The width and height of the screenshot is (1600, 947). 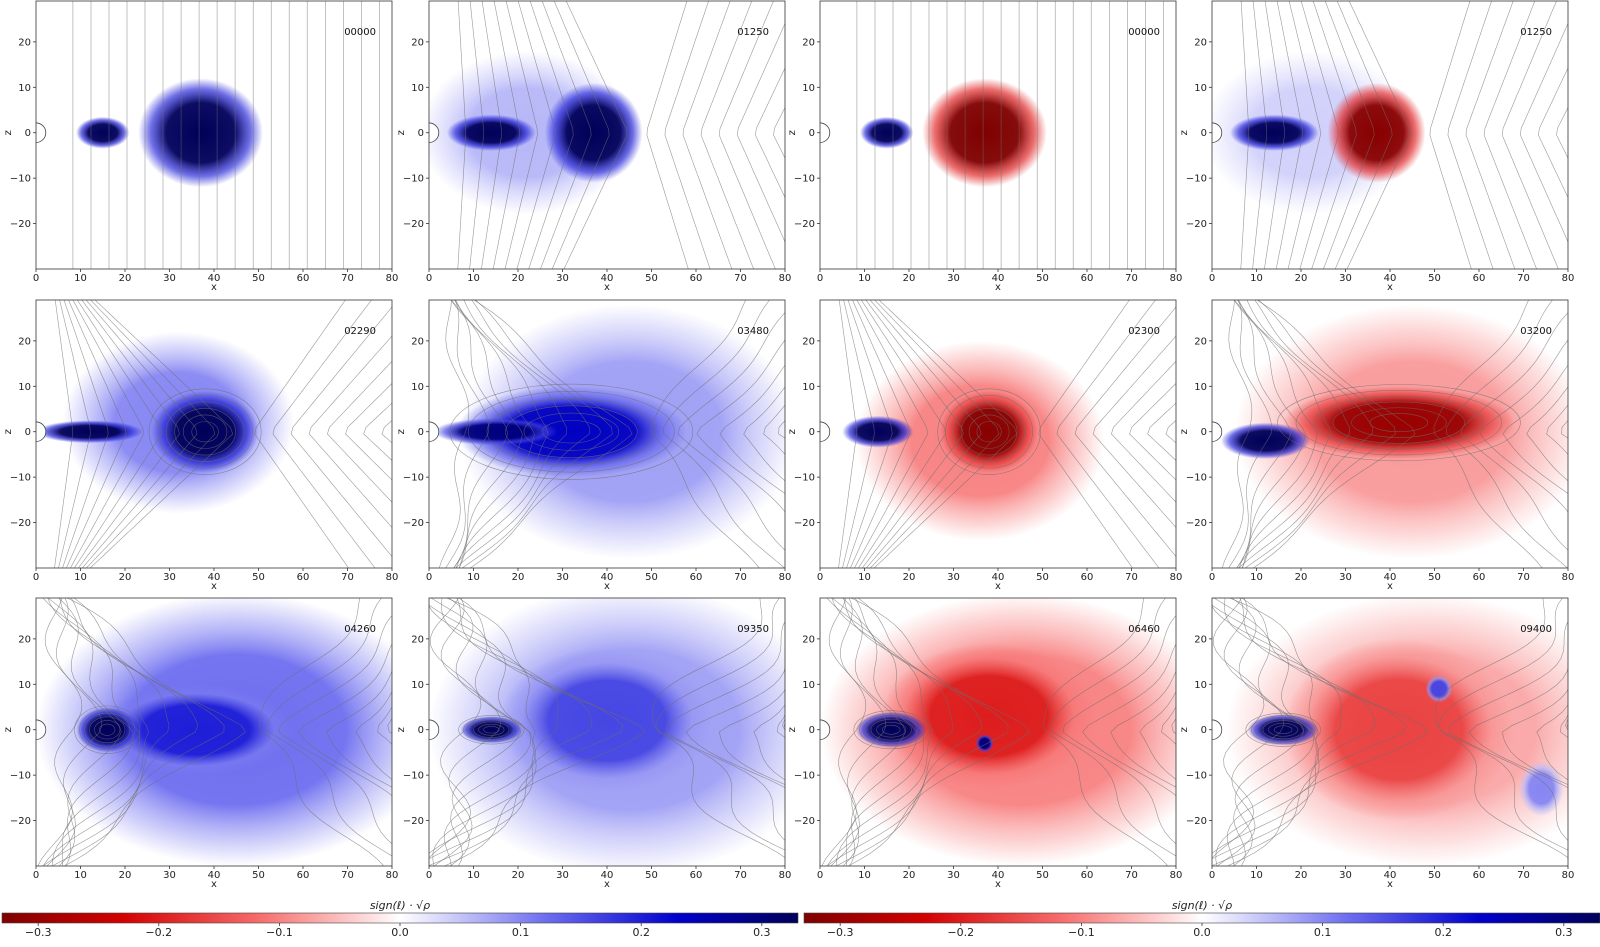 What do you see at coordinates (1202, 918) in the screenshot?
I see `colorbar-gradient` at bounding box center [1202, 918].